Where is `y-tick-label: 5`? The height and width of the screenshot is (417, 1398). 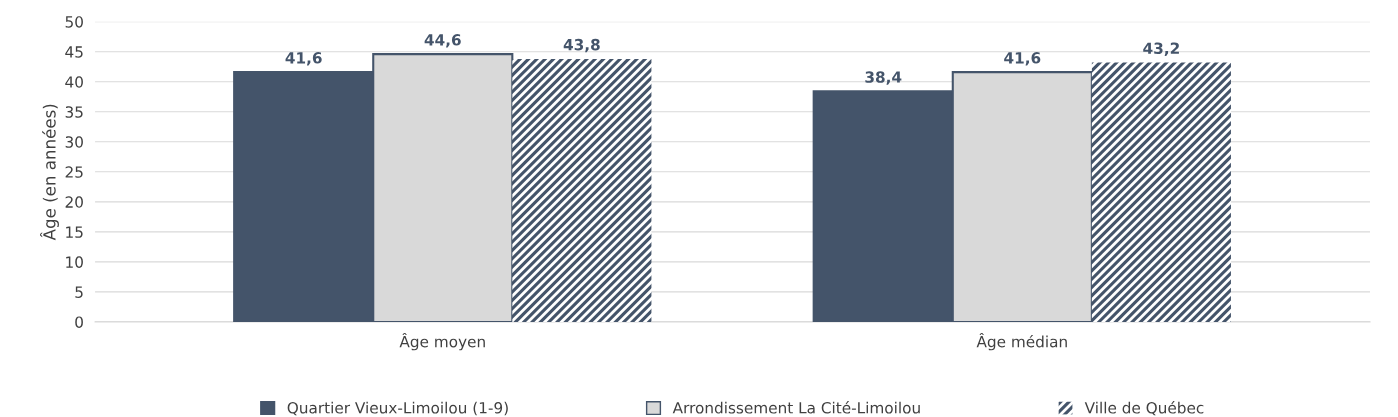
y-tick-label: 5 is located at coordinates (79, 292).